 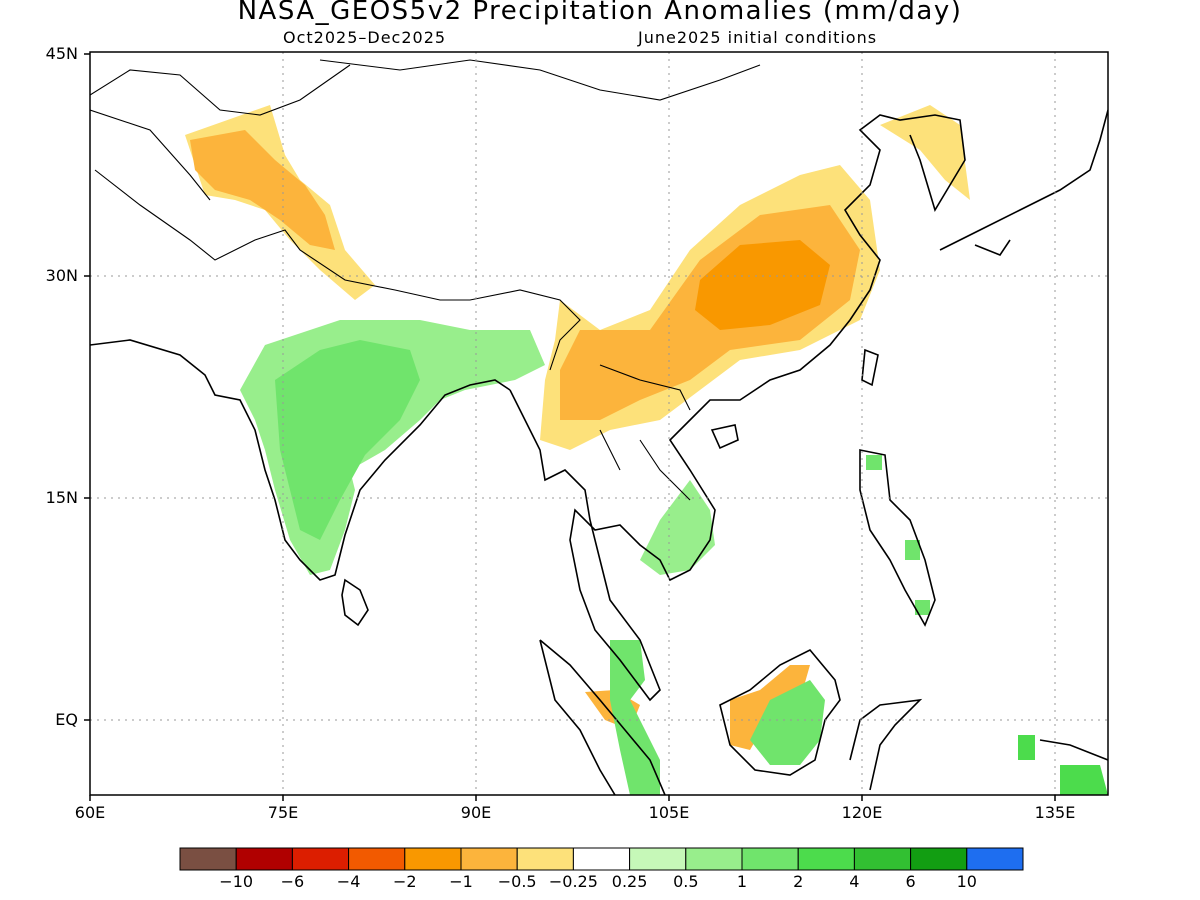 I want to click on dry-anomaly-korea, so click(x=925, y=152).